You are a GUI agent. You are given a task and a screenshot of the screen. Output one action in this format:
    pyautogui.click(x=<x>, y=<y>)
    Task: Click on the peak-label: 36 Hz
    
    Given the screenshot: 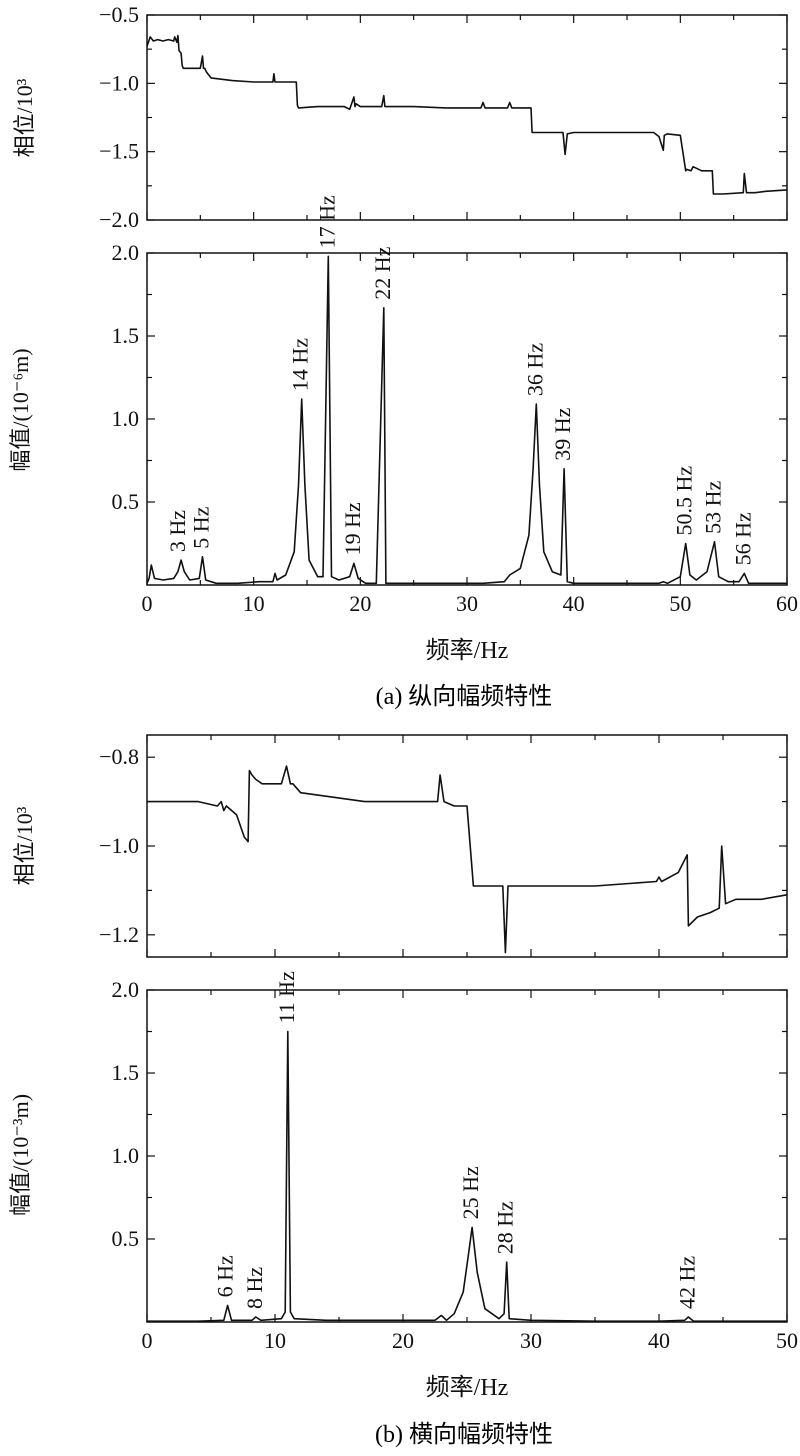 What is the action you would take?
    pyautogui.click(x=534, y=369)
    